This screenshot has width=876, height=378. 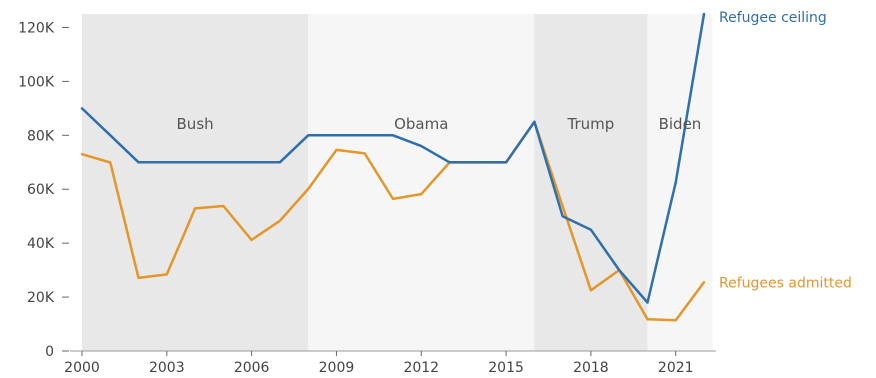 I want to click on x-tick-label: 2006, so click(x=252, y=367).